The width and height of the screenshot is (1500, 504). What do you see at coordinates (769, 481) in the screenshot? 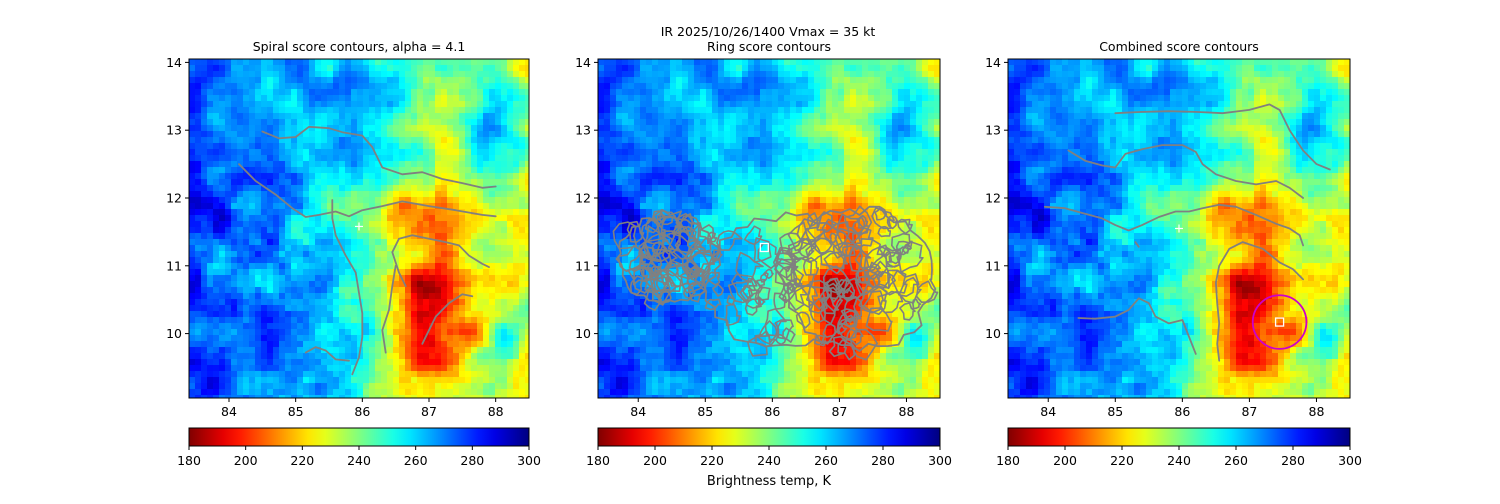
I see `colorbar-label: Brightness temp, K` at bounding box center [769, 481].